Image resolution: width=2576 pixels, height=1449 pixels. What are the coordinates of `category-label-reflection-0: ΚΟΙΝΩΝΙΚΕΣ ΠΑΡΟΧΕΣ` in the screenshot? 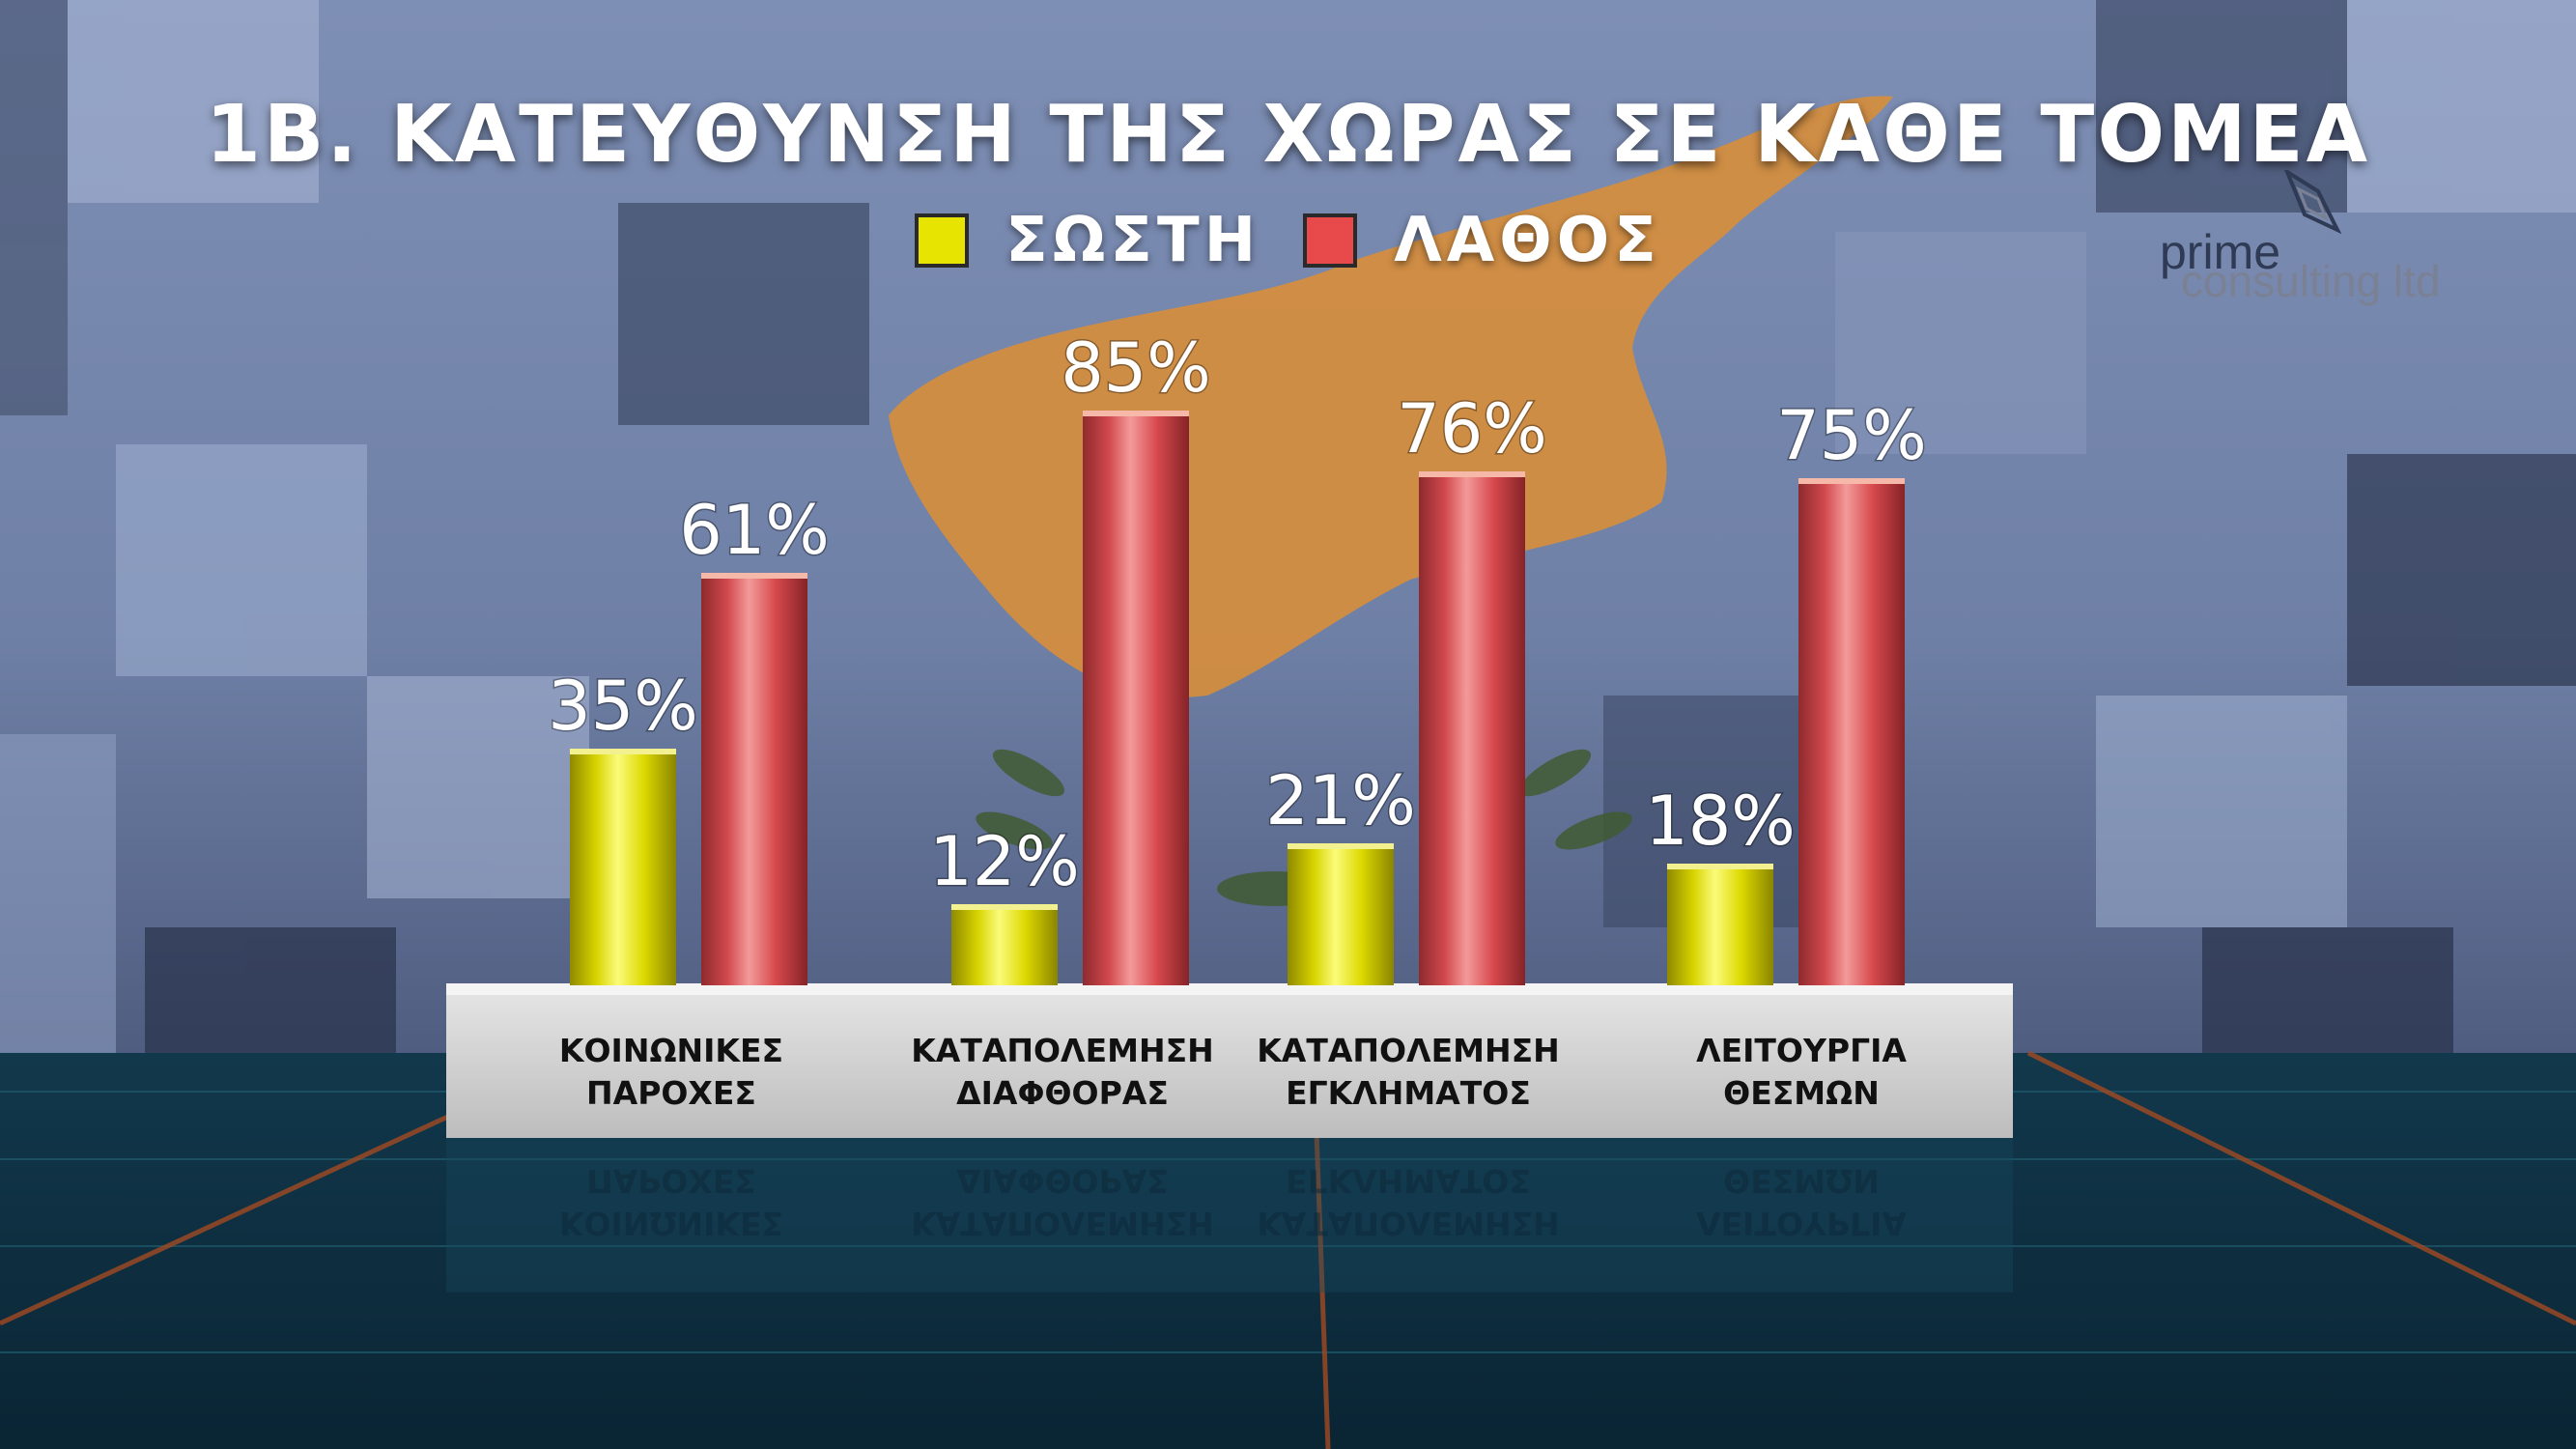 It's located at (671, 1201).